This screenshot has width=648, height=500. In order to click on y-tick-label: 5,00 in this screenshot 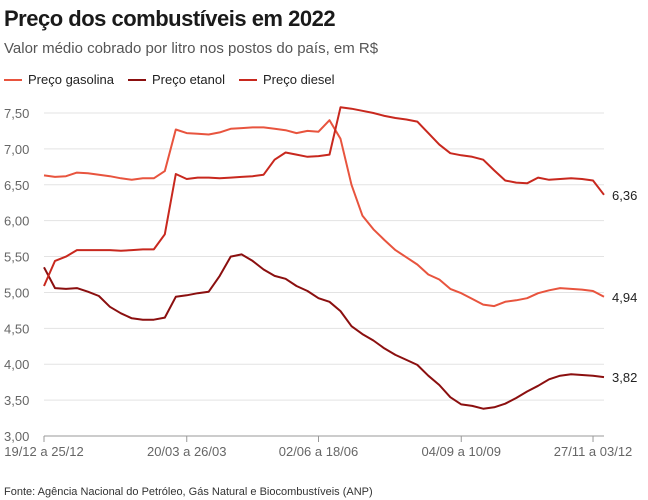, I will do `click(16, 292)`.